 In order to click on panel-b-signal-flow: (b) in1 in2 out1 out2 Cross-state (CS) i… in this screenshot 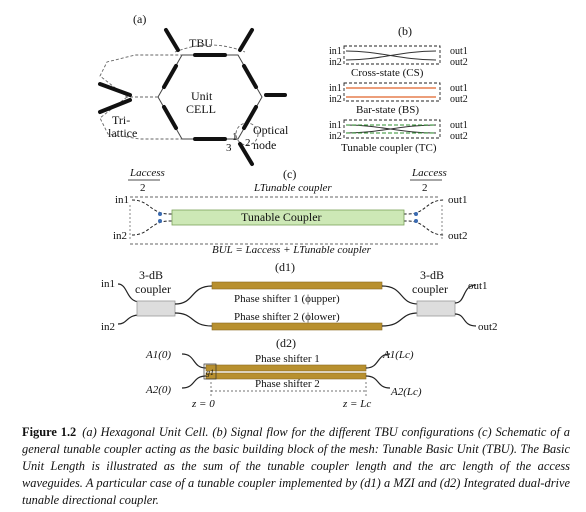, I will do `click(398, 89)`.